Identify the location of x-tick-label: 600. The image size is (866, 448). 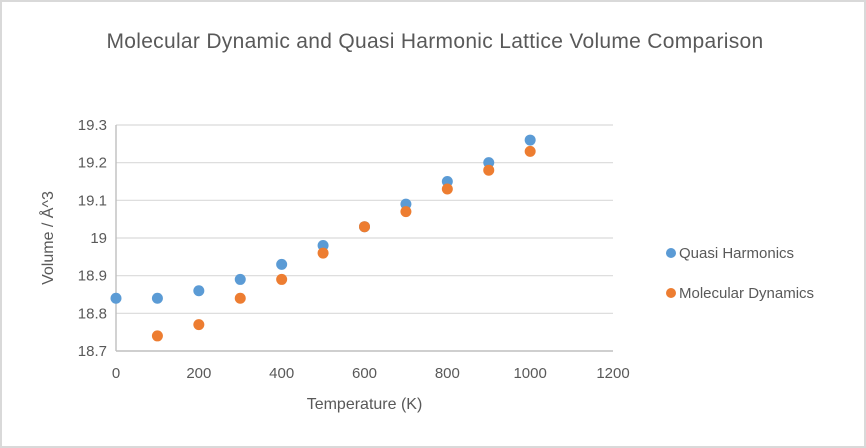
(364, 373).